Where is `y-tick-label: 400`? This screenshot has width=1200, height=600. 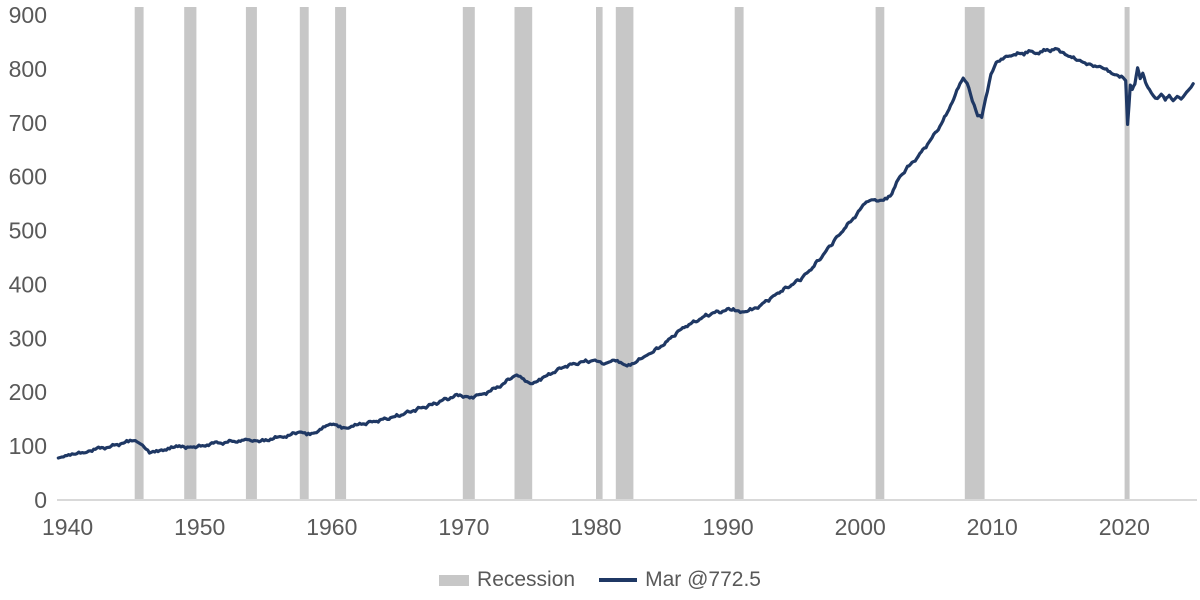
y-tick-label: 400 is located at coordinates (28, 284).